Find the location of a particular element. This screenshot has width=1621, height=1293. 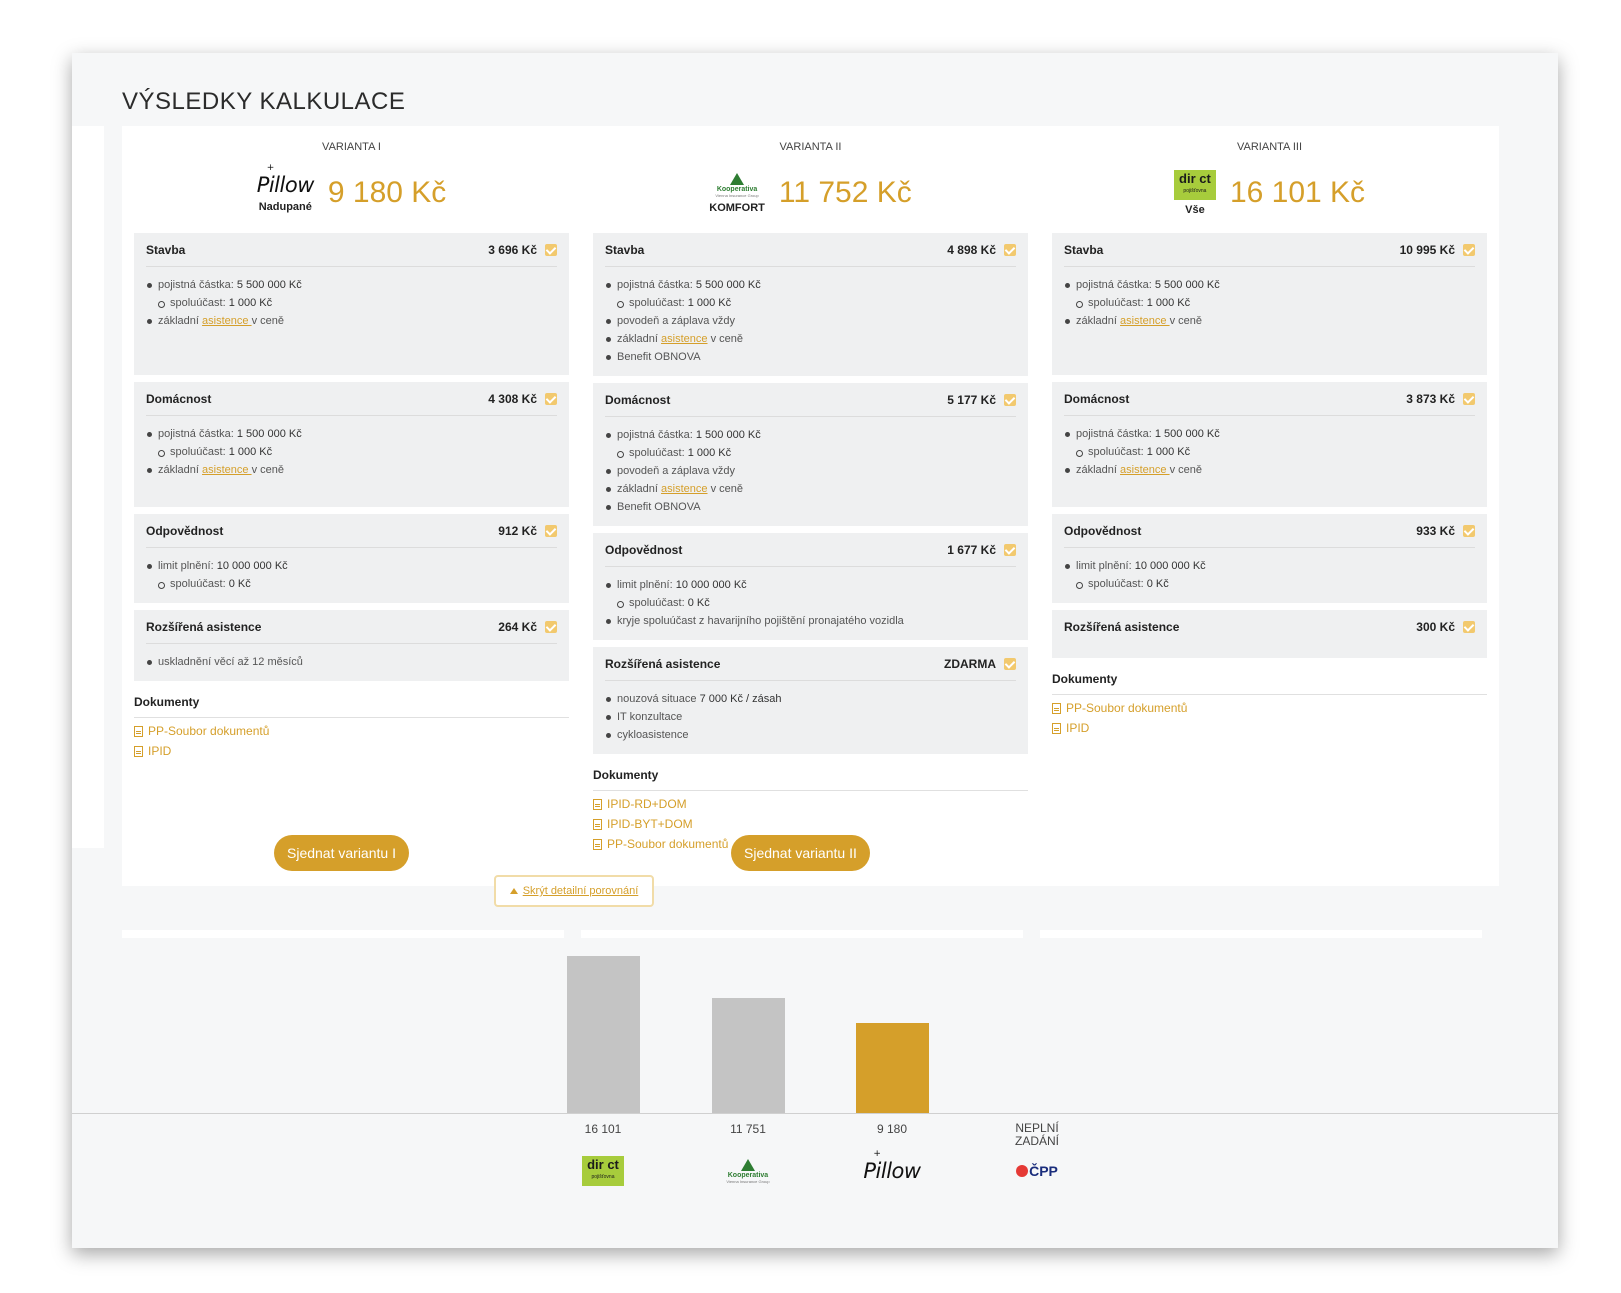

kooperativa-logo-text: Kooperativa is located at coordinates (748, 1175).